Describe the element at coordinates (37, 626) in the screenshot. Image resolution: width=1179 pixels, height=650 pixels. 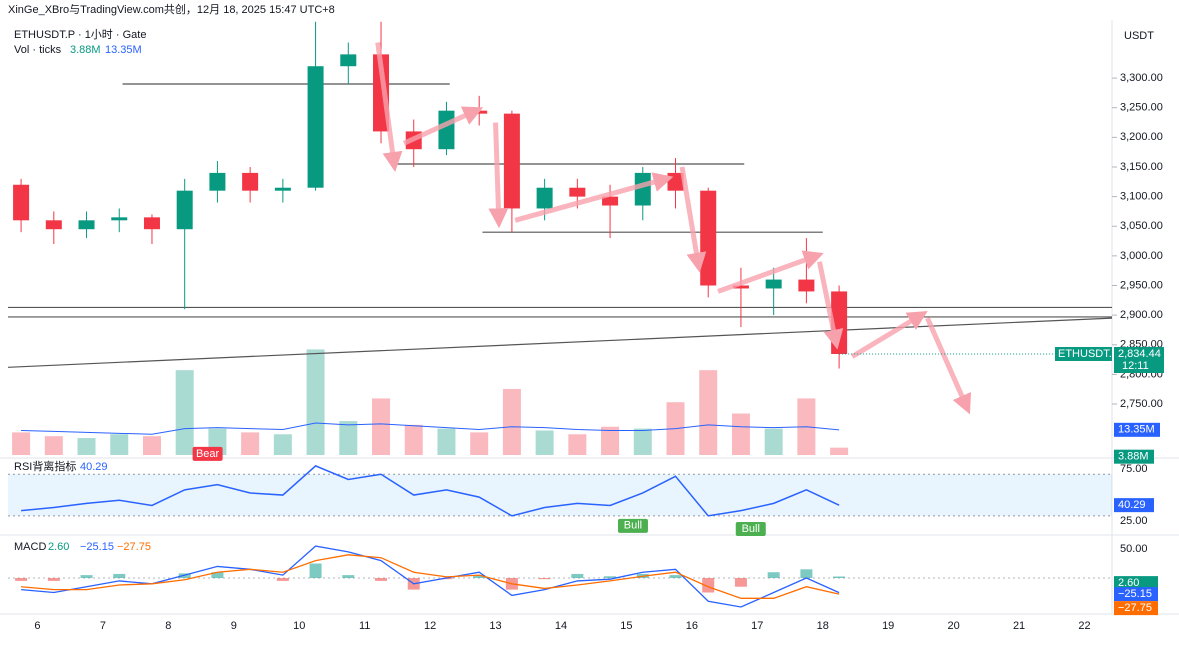
I see `x-tick-label: 6` at that location.